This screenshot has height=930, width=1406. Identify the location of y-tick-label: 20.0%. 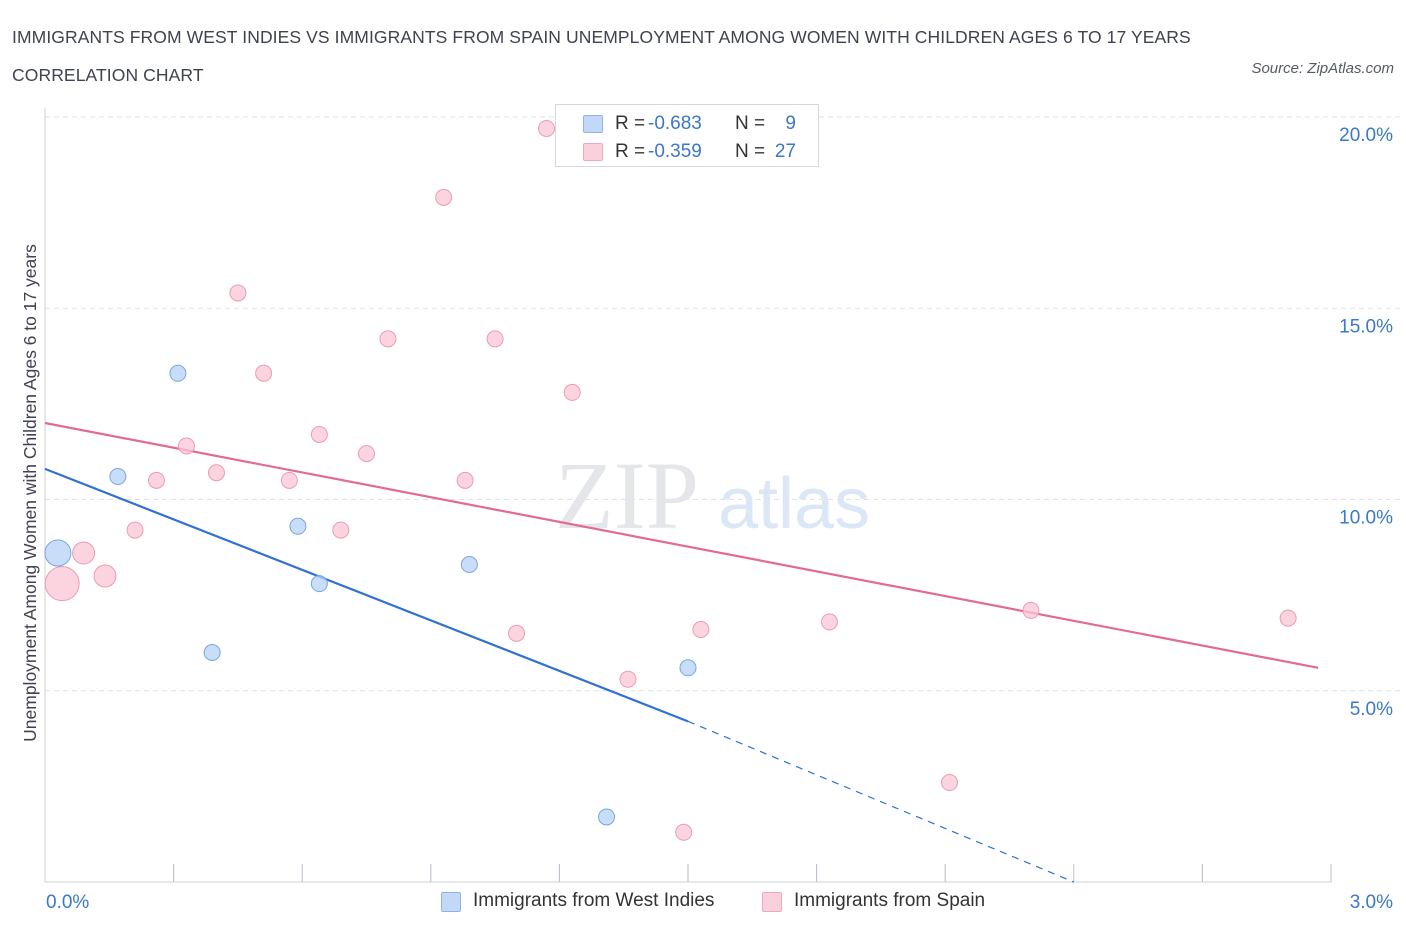
(1366, 135).